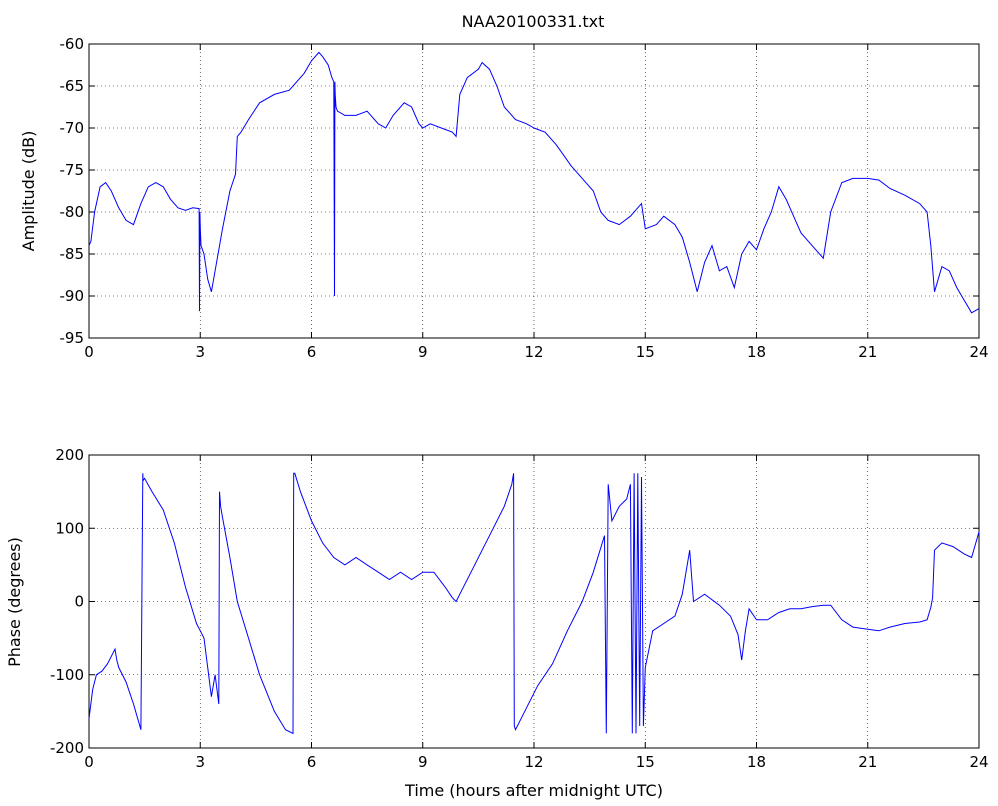 Image resolution: width=998 pixels, height=806 pixels. What do you see at coordinates (533, 790) in the screenshot?
I see `phase-xlabel: Time (hours after midnight UTC)` at bounding box center [533, 790].